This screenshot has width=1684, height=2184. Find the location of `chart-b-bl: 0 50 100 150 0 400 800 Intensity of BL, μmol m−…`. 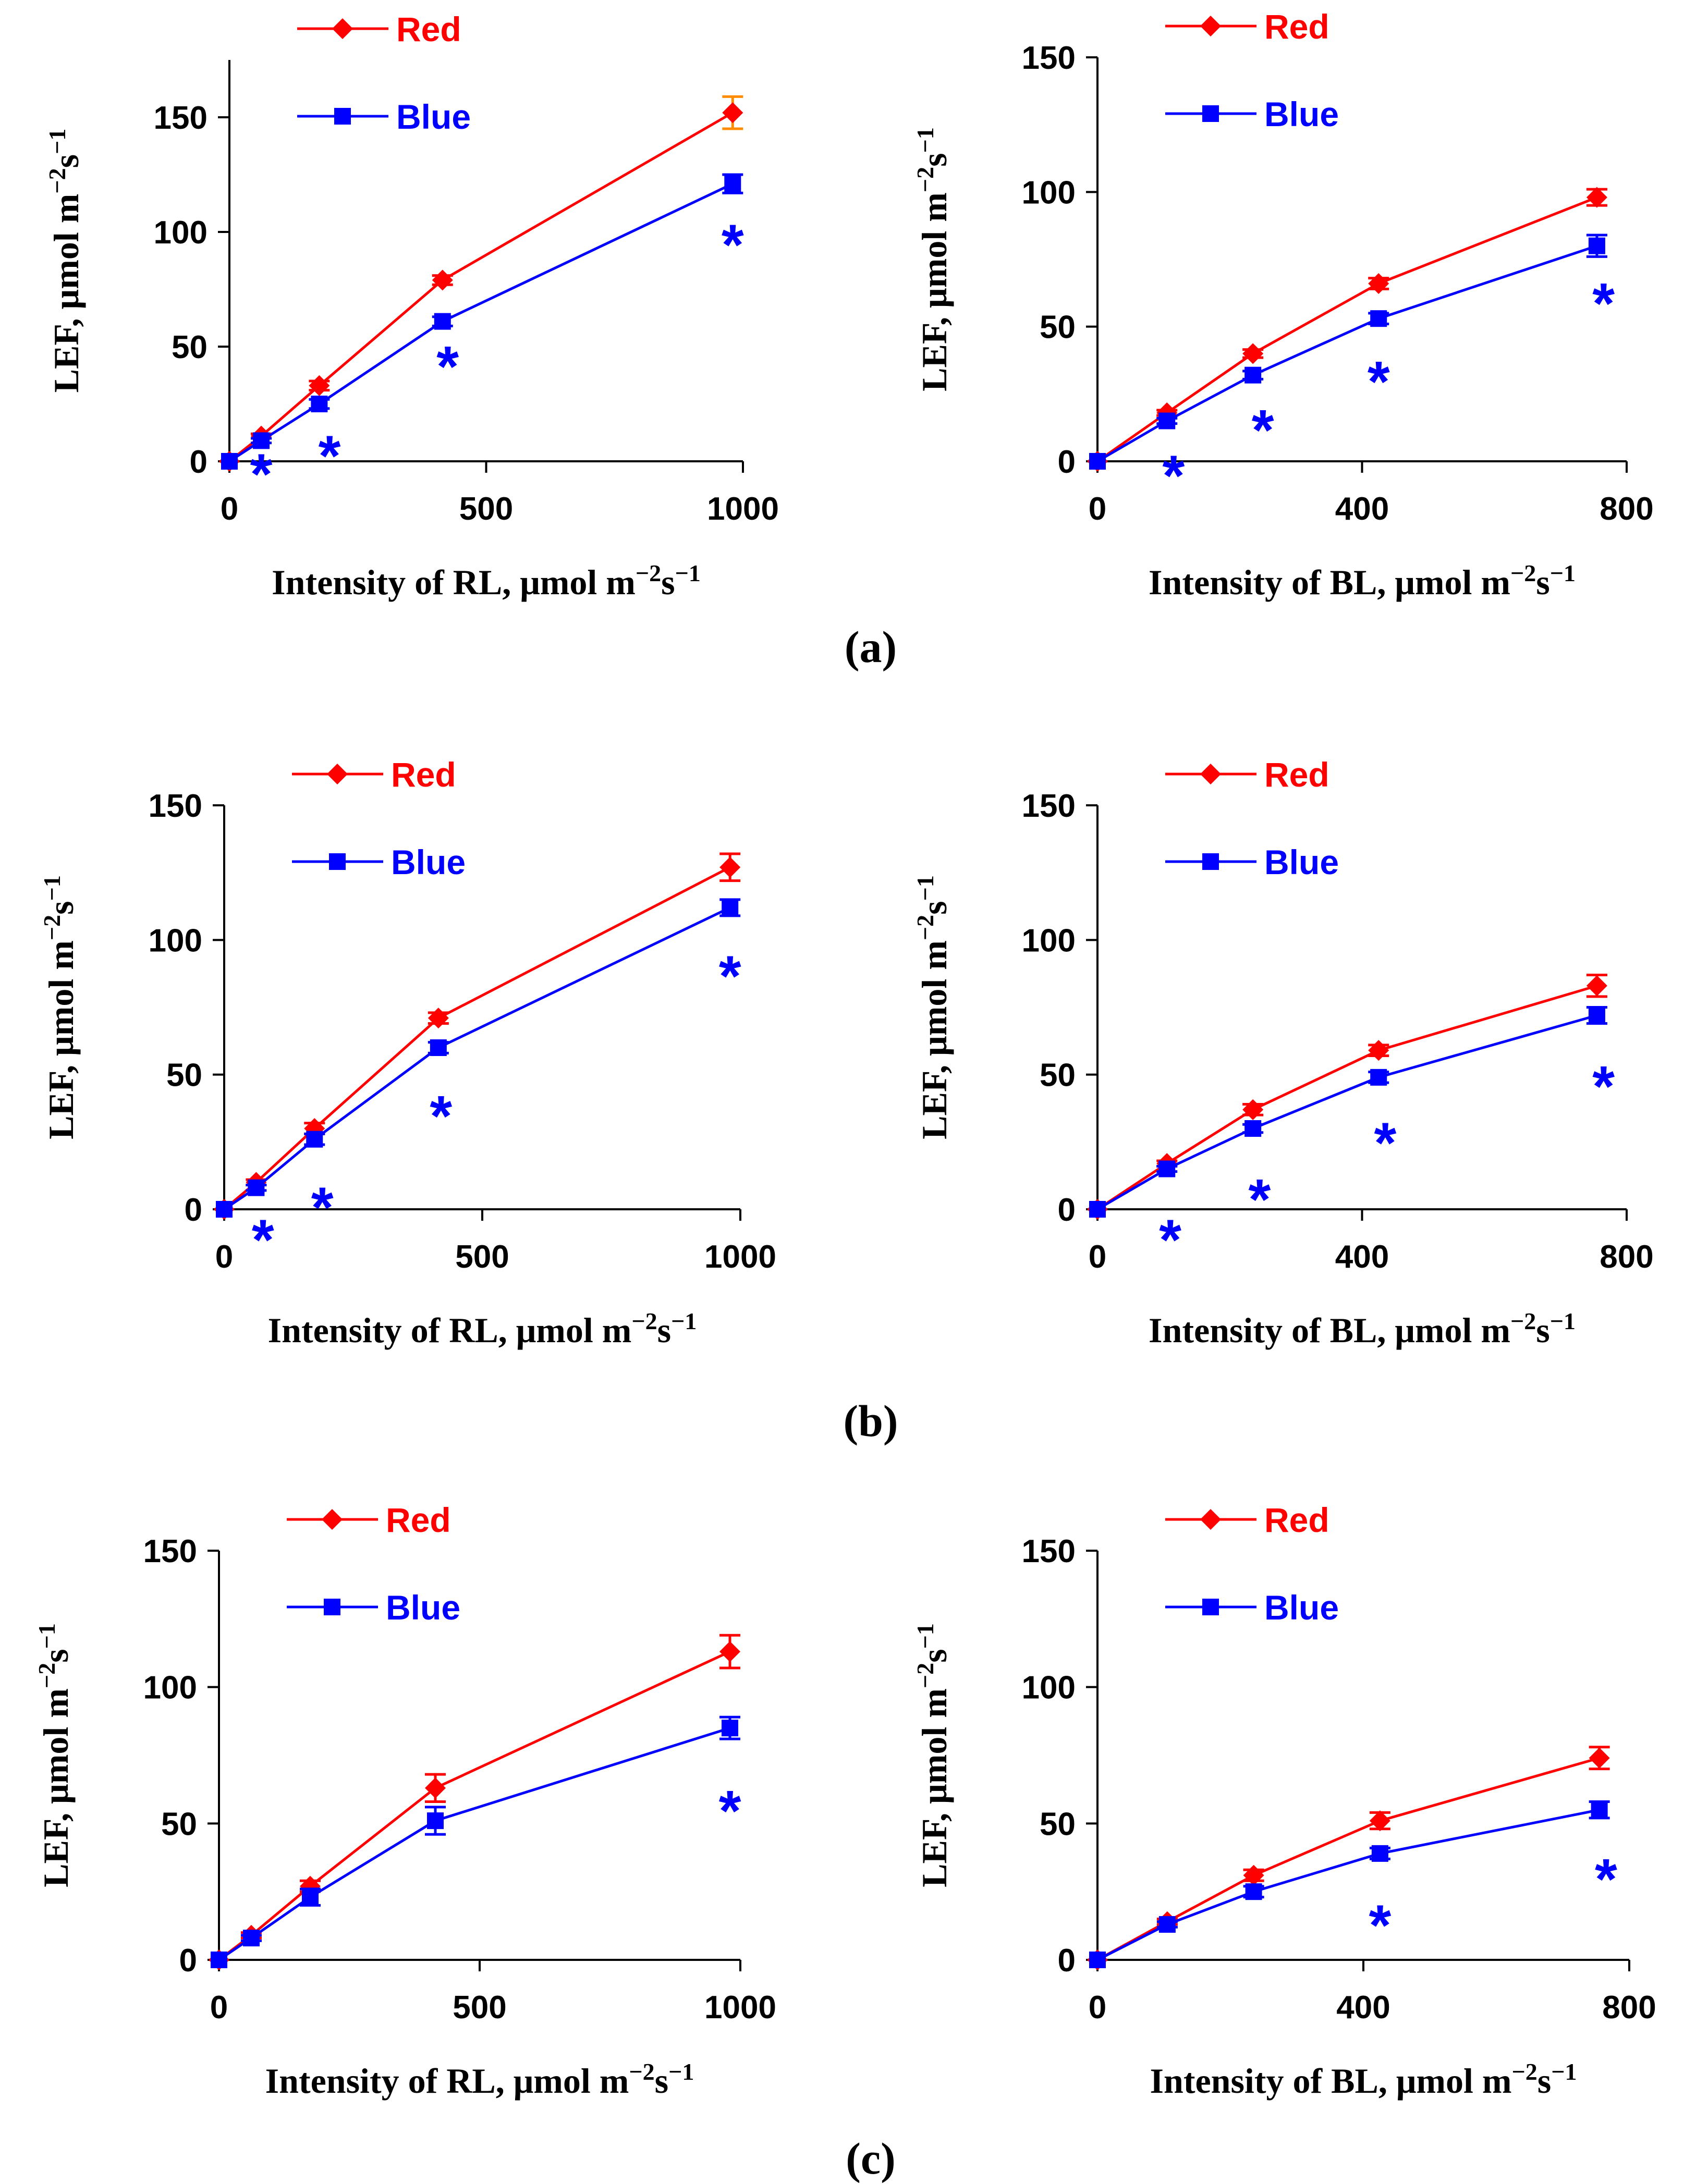

chart-b-bl: 0 50 100 150 0 400 800 Intensity of BL, μmol m−… is located at coordinates (1283, 1052).